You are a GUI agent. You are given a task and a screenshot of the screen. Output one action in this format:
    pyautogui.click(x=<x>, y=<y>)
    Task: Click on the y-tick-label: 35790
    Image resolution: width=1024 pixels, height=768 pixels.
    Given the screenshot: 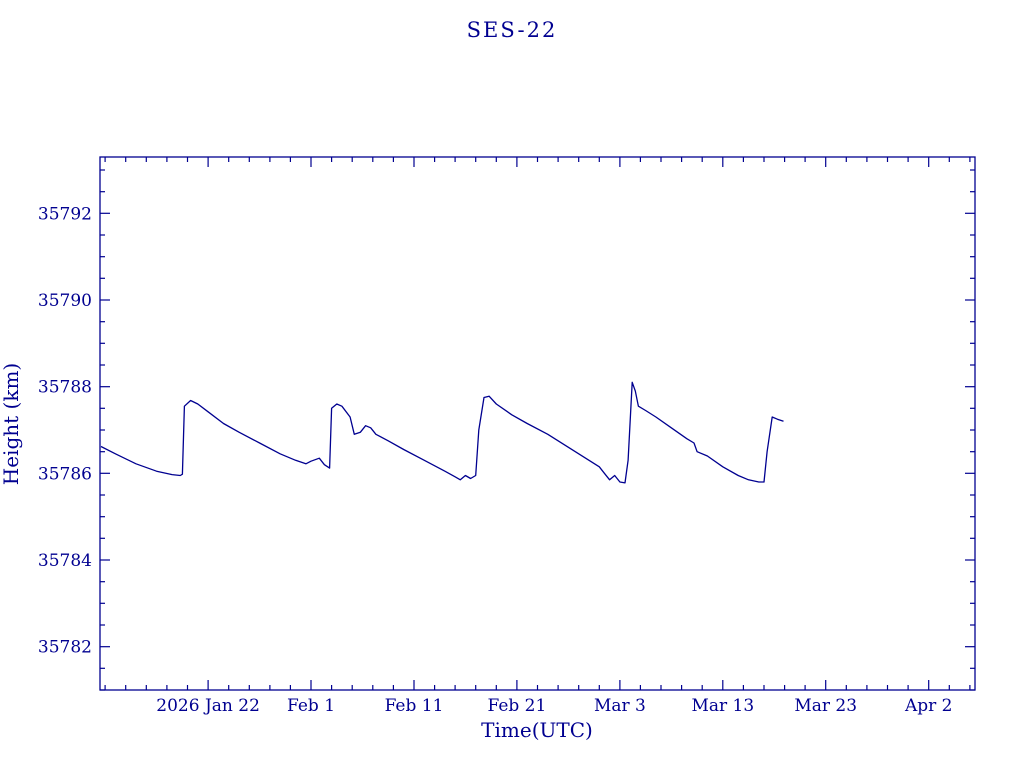 What is the action you would take?
    pyautogui.click(x=65, y=301)
    